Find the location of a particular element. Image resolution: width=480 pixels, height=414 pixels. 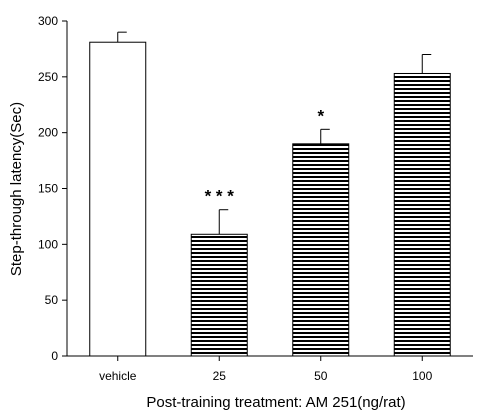

y-tick-label: 0 is located at coordinates (54, 356).